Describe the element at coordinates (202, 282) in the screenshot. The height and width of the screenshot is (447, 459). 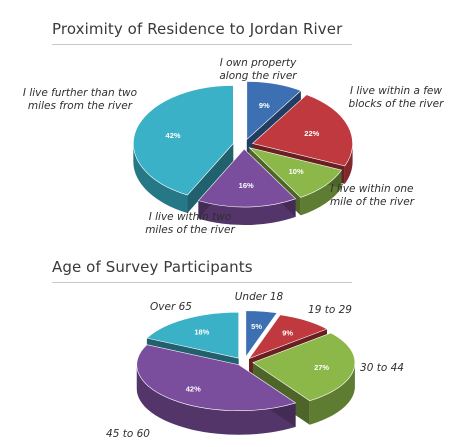
I see `title-rule-age` at that location.